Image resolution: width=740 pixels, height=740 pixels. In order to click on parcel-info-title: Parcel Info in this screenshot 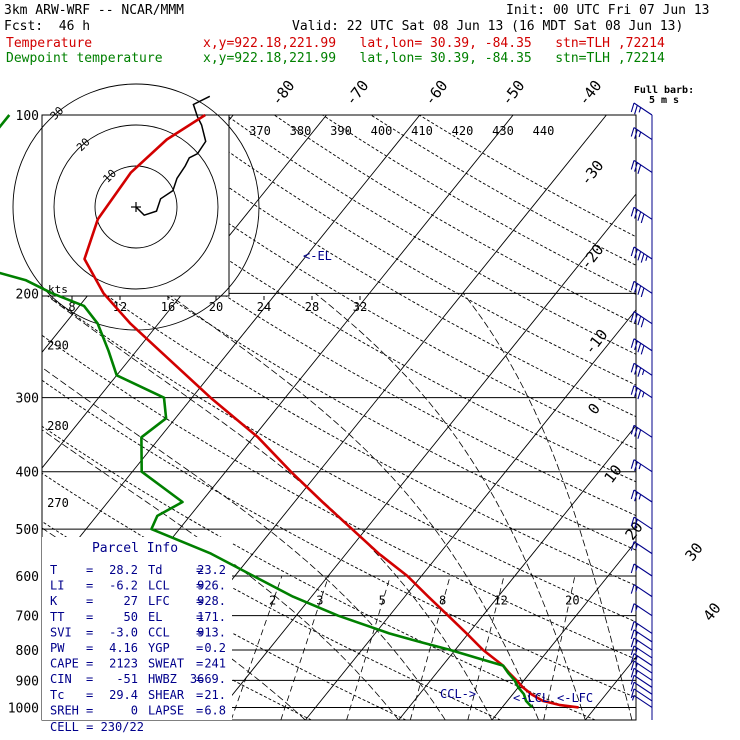, I will do `click(135, 548)`.